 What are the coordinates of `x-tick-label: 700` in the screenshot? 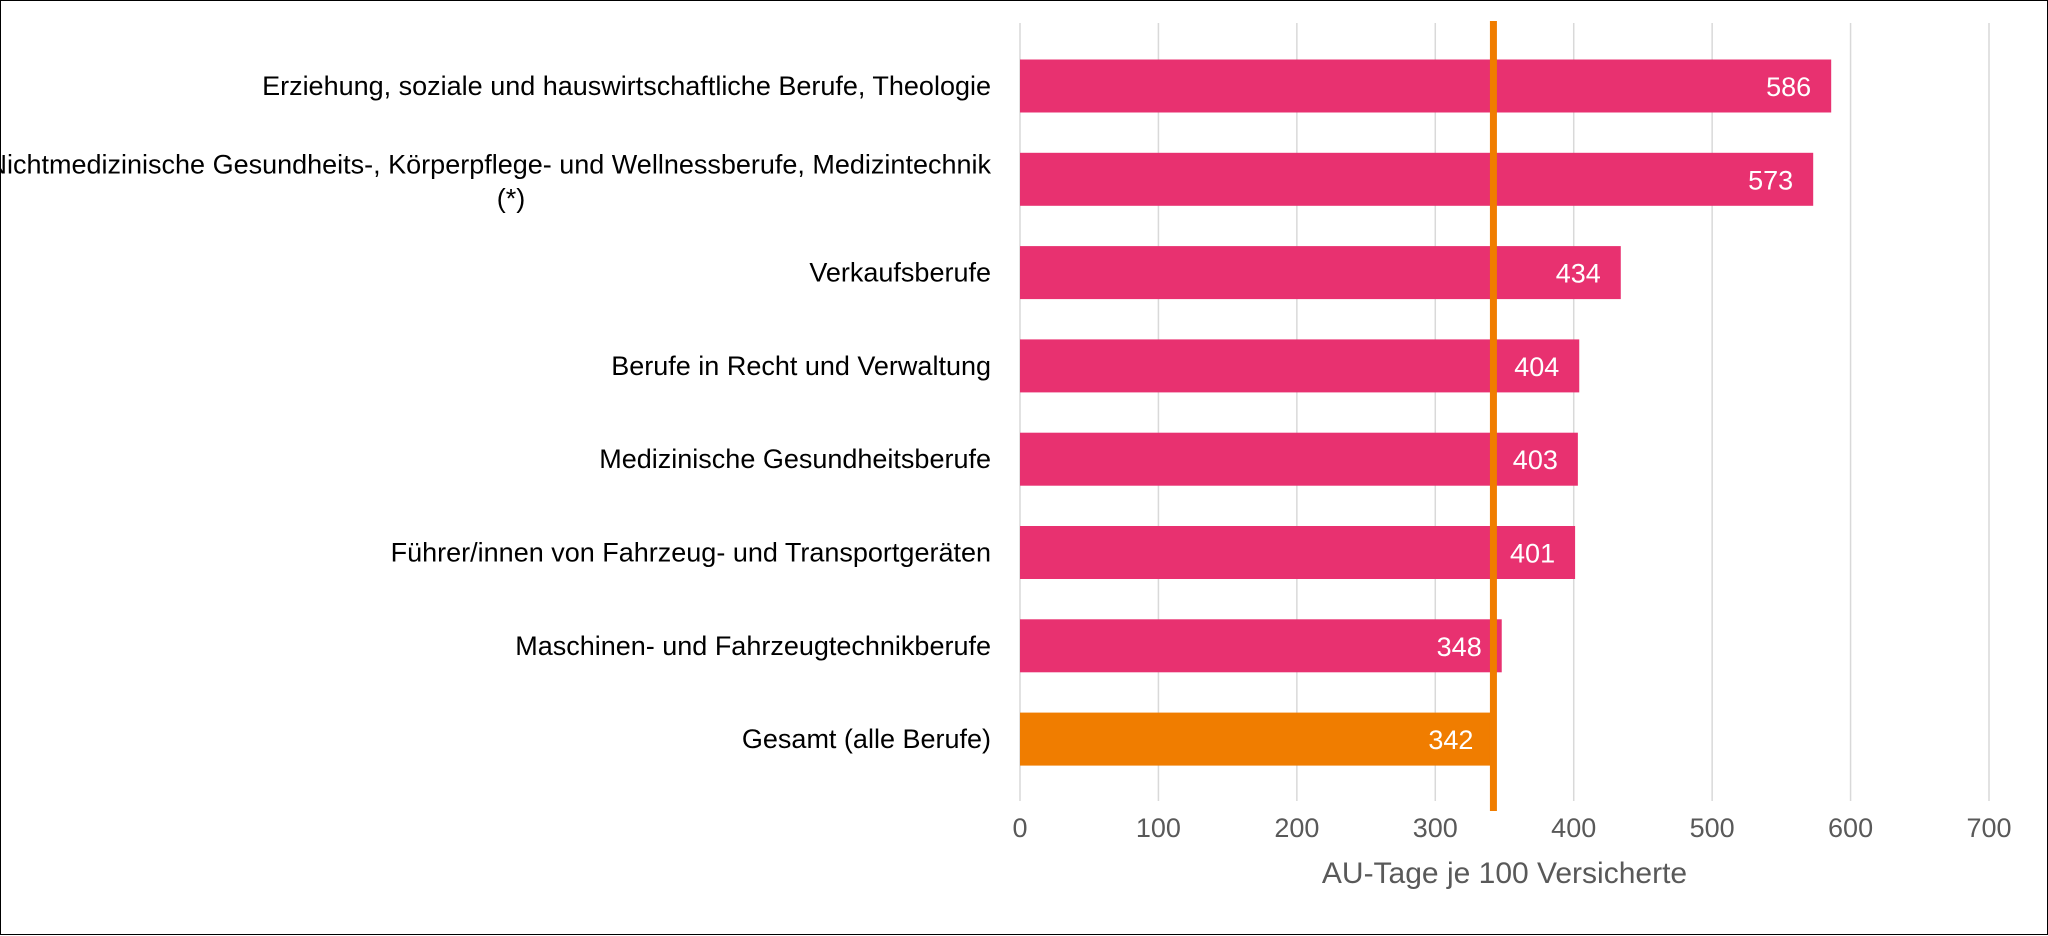 It's located at (1988, 828).